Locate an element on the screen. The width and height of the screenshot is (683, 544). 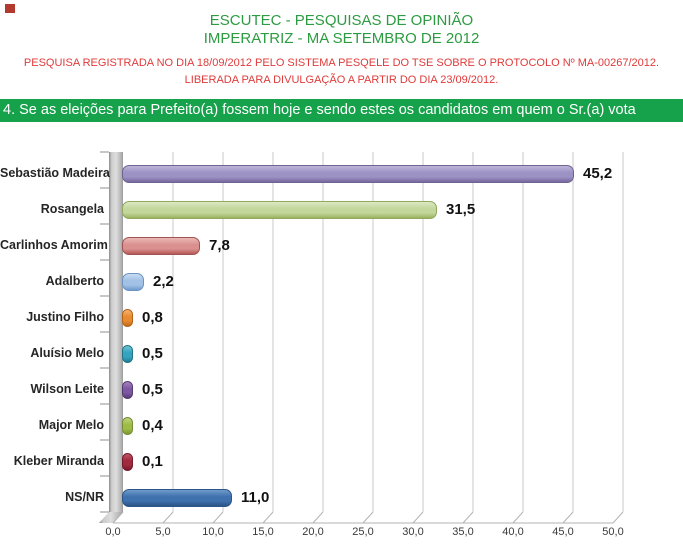
value-label-4: 2,2 is located at coordinates (163, 281).